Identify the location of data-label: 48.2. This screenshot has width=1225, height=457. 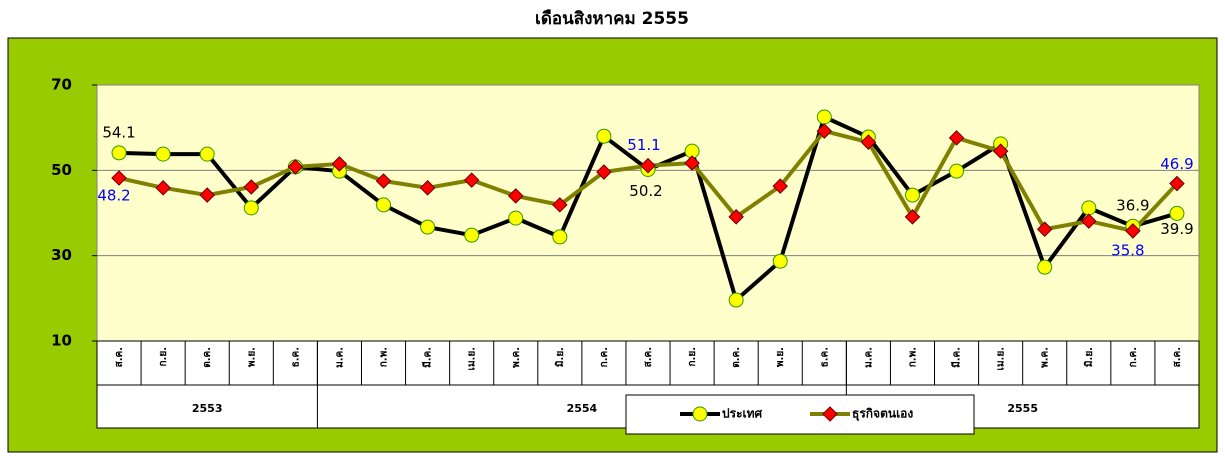
(113, 196).